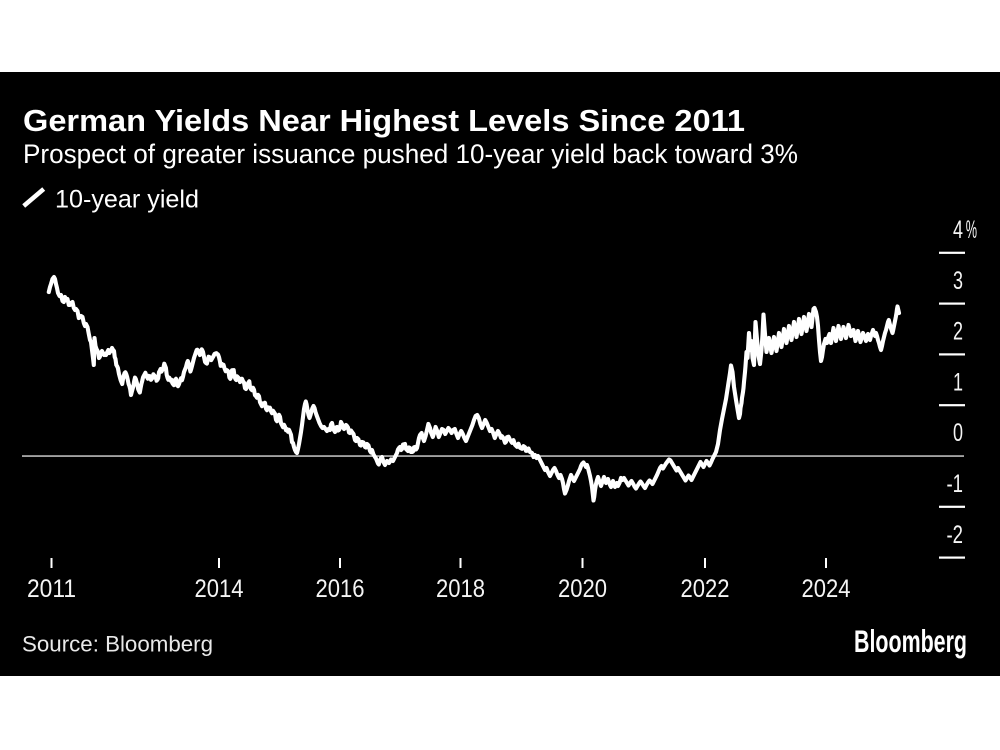  I want to click on svg-text: 1, so click(958, 382).